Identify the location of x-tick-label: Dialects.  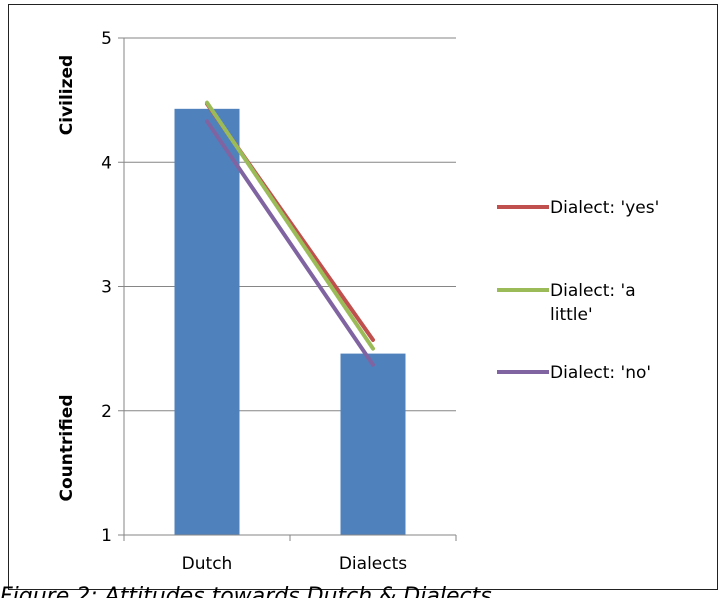
(373, 564).